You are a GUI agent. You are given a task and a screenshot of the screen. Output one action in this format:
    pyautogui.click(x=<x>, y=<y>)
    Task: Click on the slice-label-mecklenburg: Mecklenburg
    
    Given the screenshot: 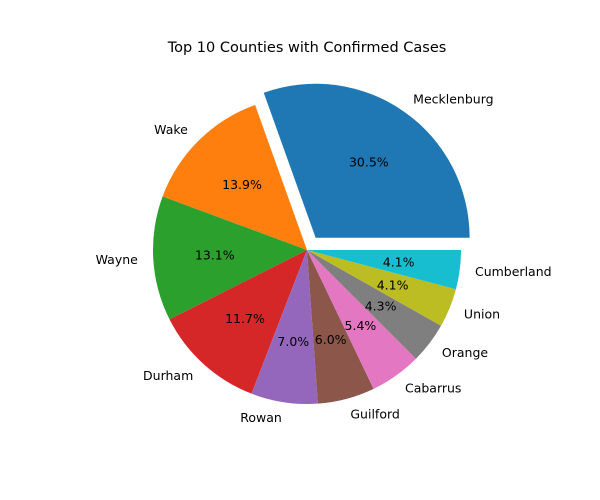 What is the action you would take?
    pyautogui.click(x=453, y=99)
    